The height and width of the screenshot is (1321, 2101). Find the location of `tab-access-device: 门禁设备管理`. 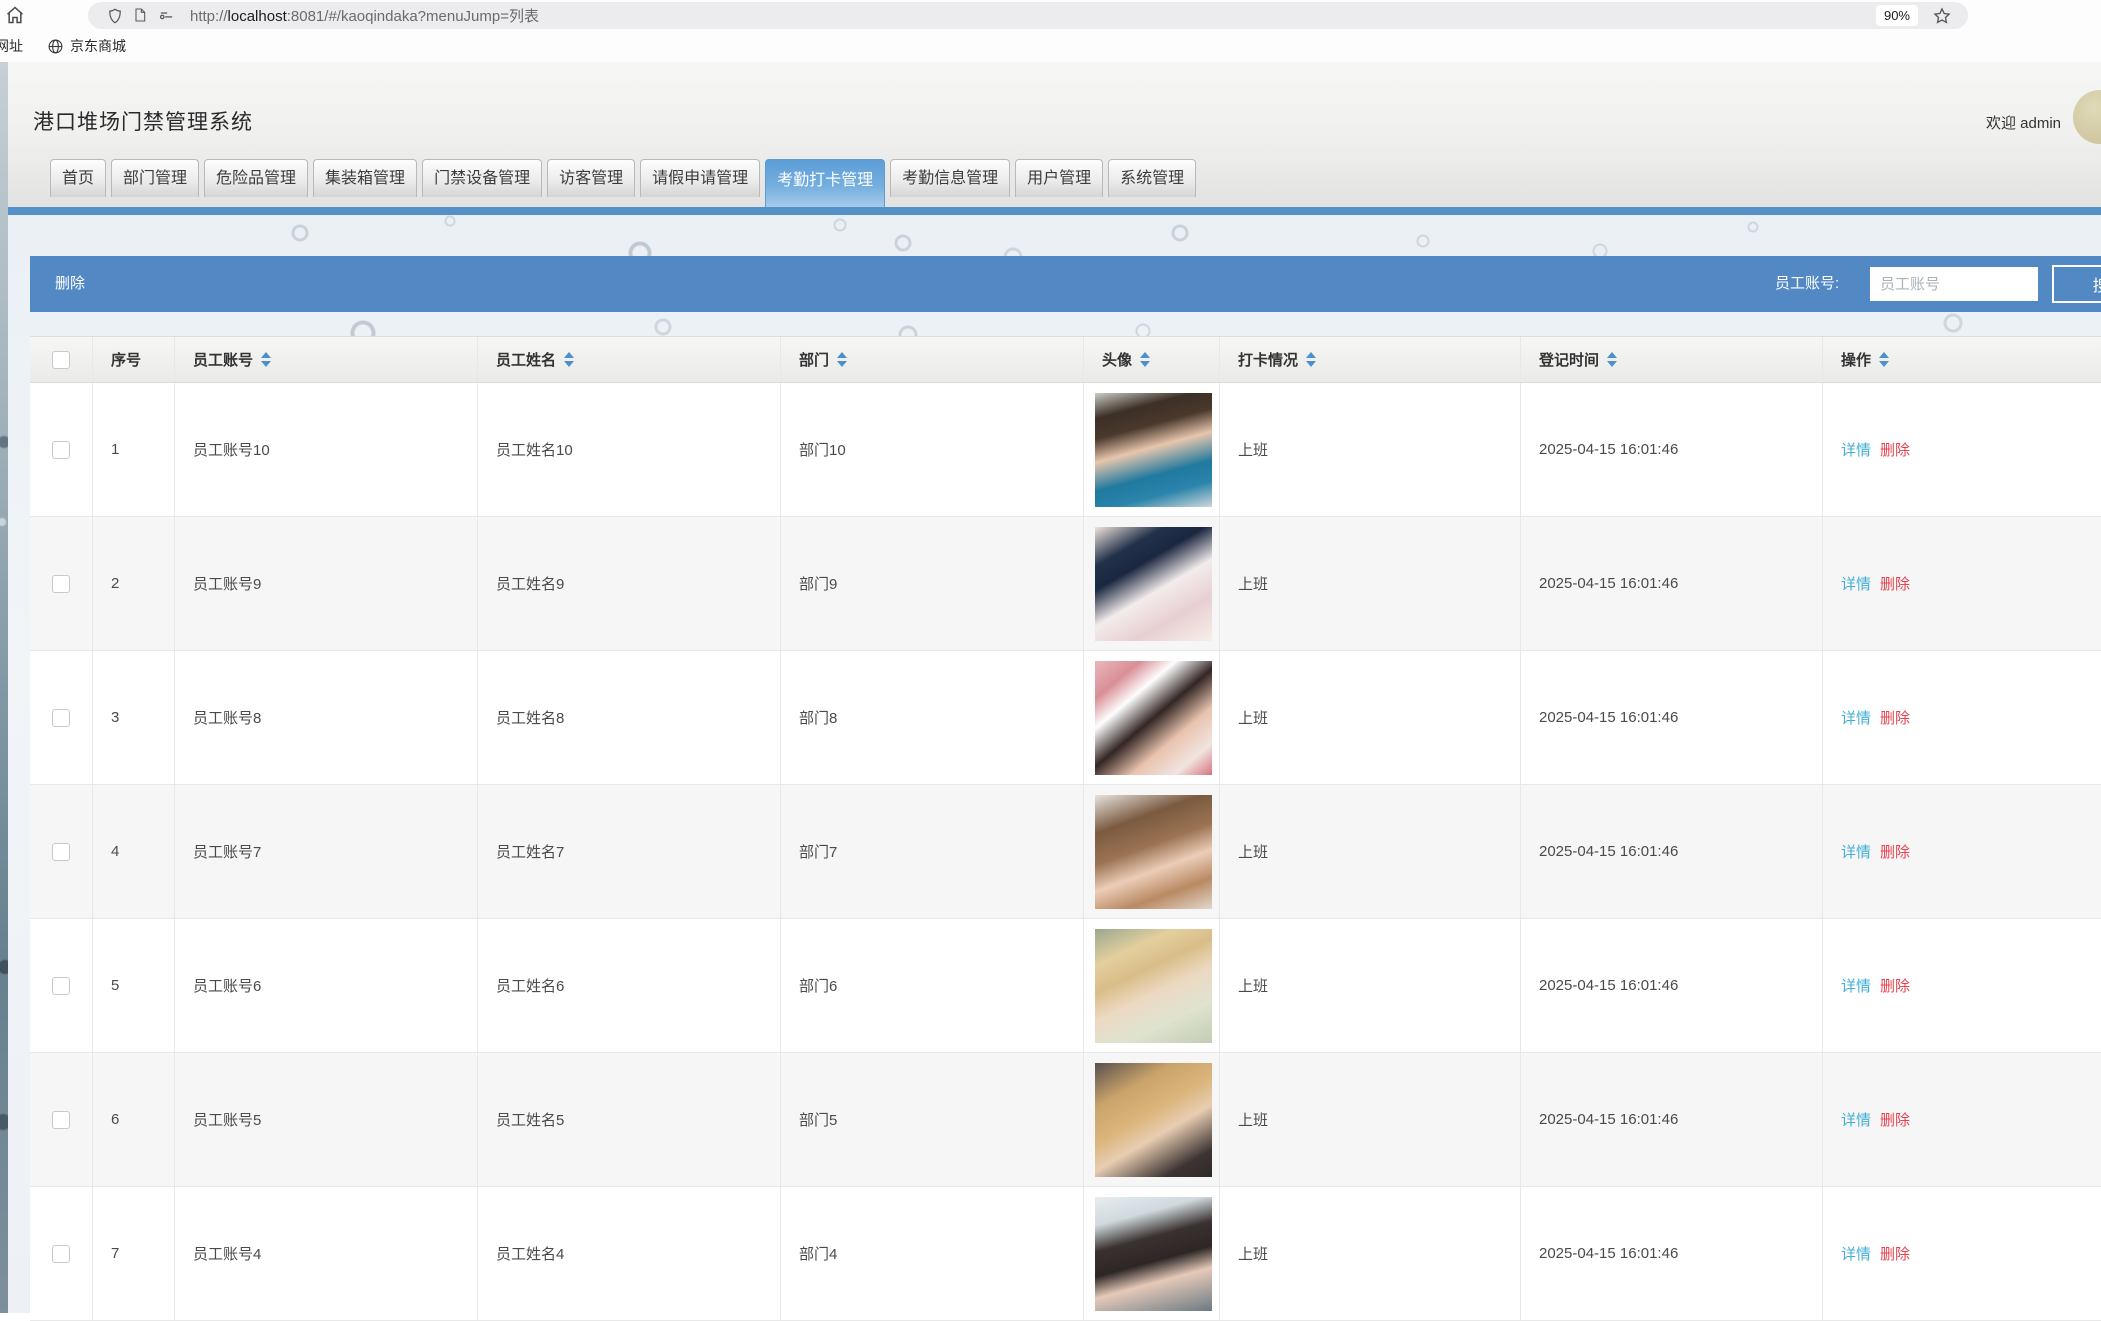

tab-access-device: 门禁设备管理 is located at coordinates (482, 178).